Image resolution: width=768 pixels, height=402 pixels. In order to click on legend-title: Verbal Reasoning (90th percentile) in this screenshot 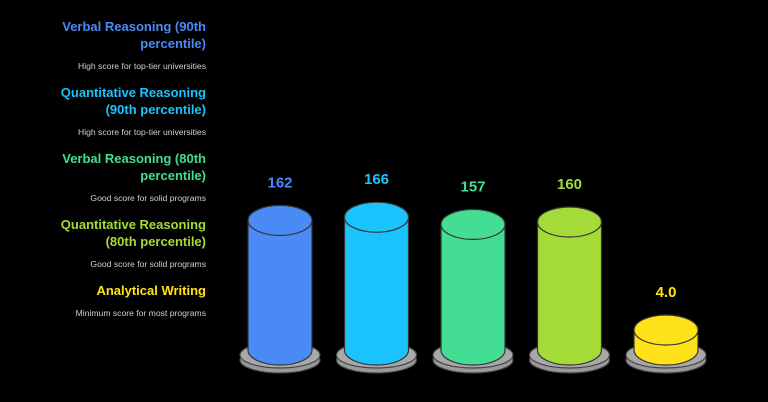, I will do `click(134, 35)`.